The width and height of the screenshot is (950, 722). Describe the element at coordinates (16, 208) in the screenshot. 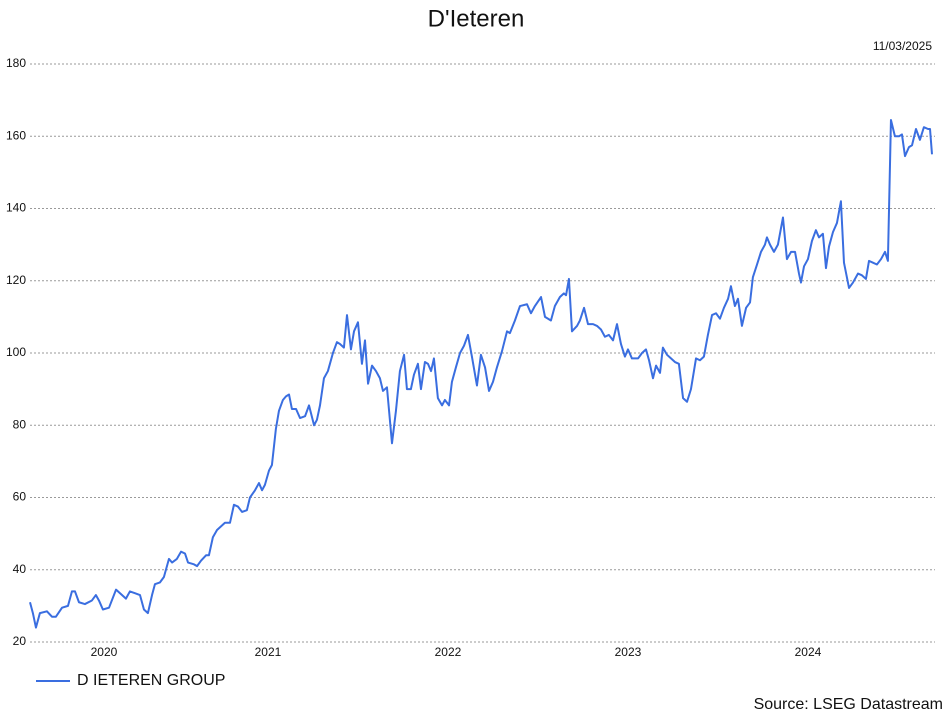

I see `y-tick-label: 140` at that location.